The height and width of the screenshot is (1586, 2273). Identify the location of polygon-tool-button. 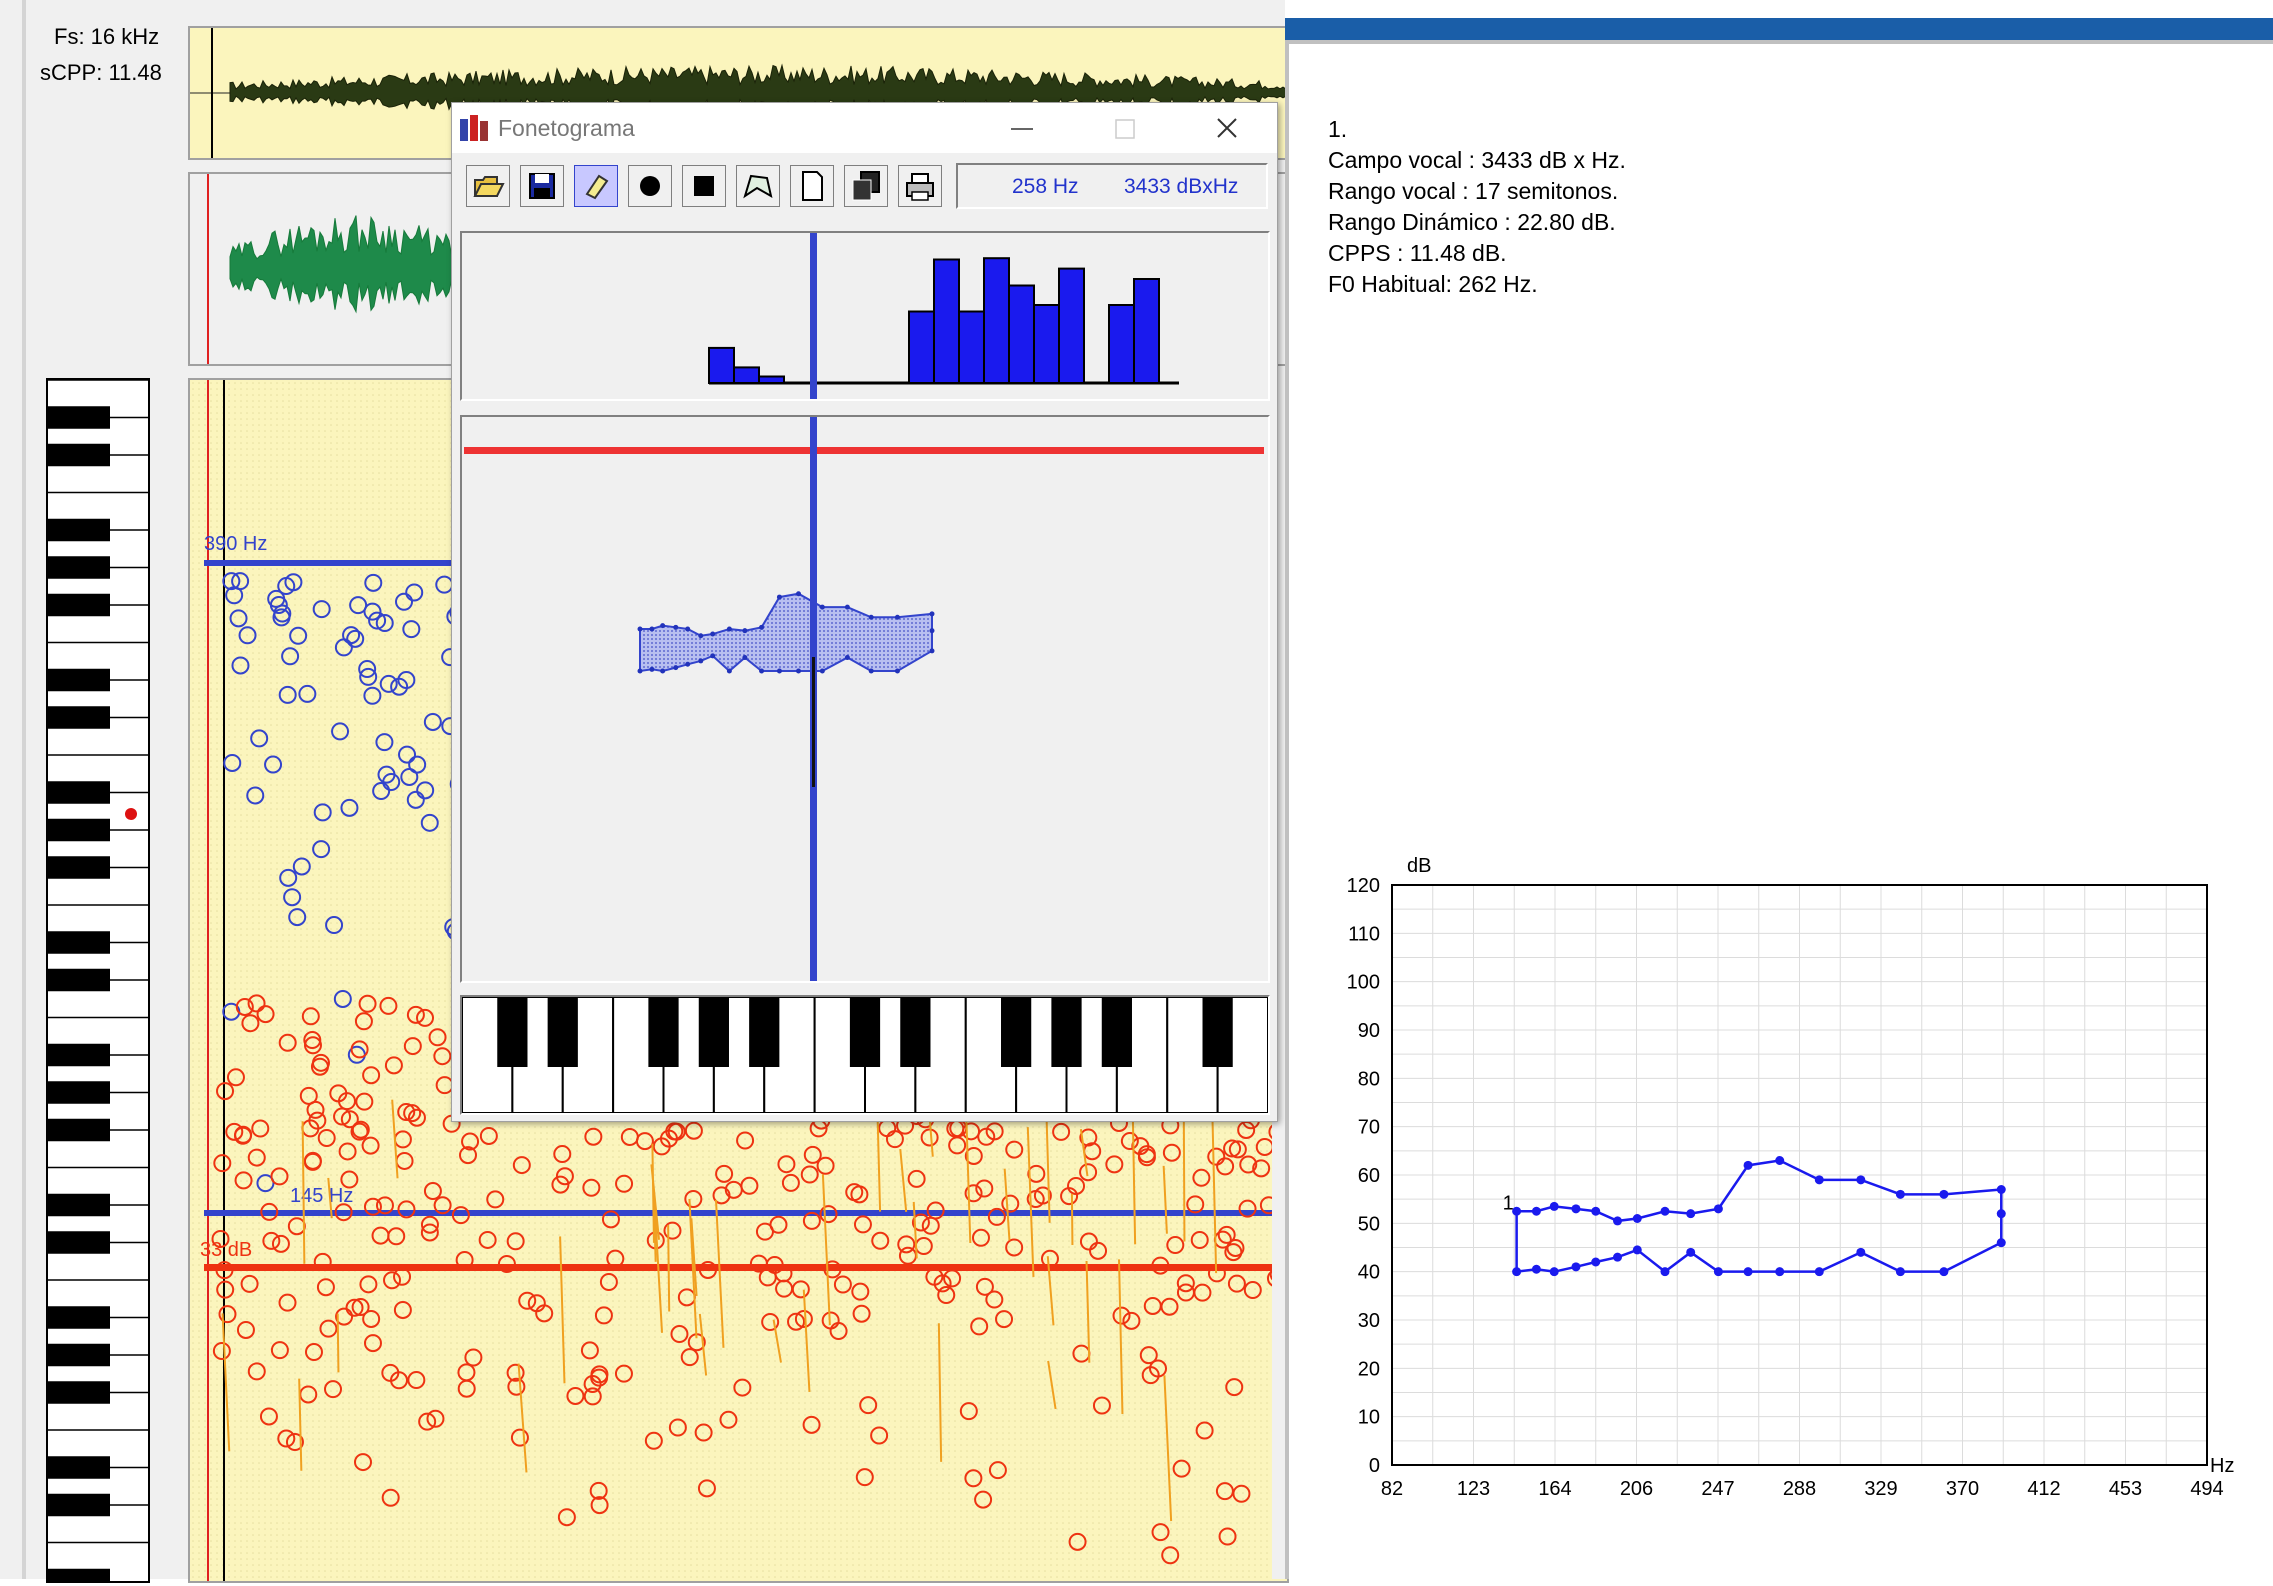
(758, 186).